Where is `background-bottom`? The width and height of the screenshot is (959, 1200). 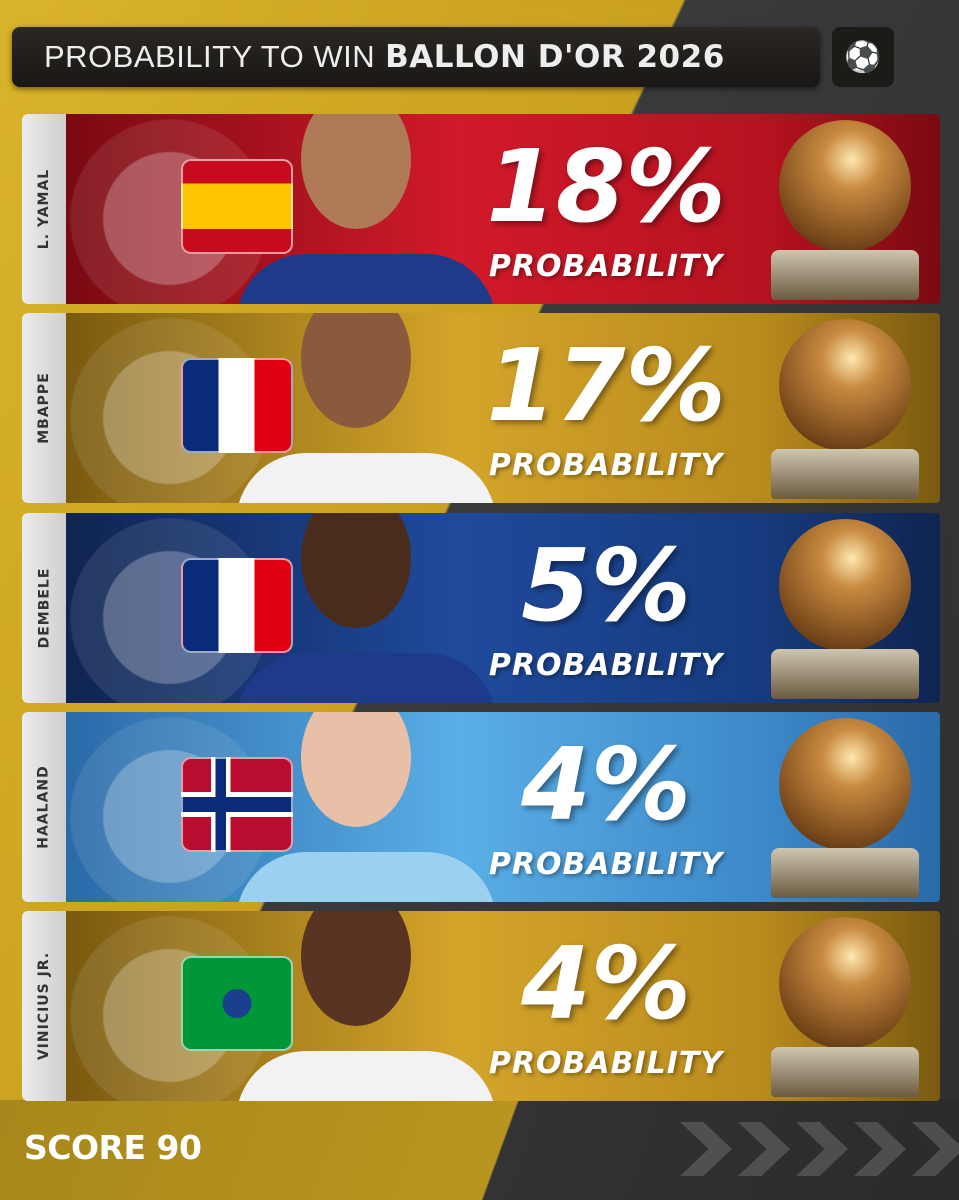
background-bottom is located at coordinates (479, 1150).